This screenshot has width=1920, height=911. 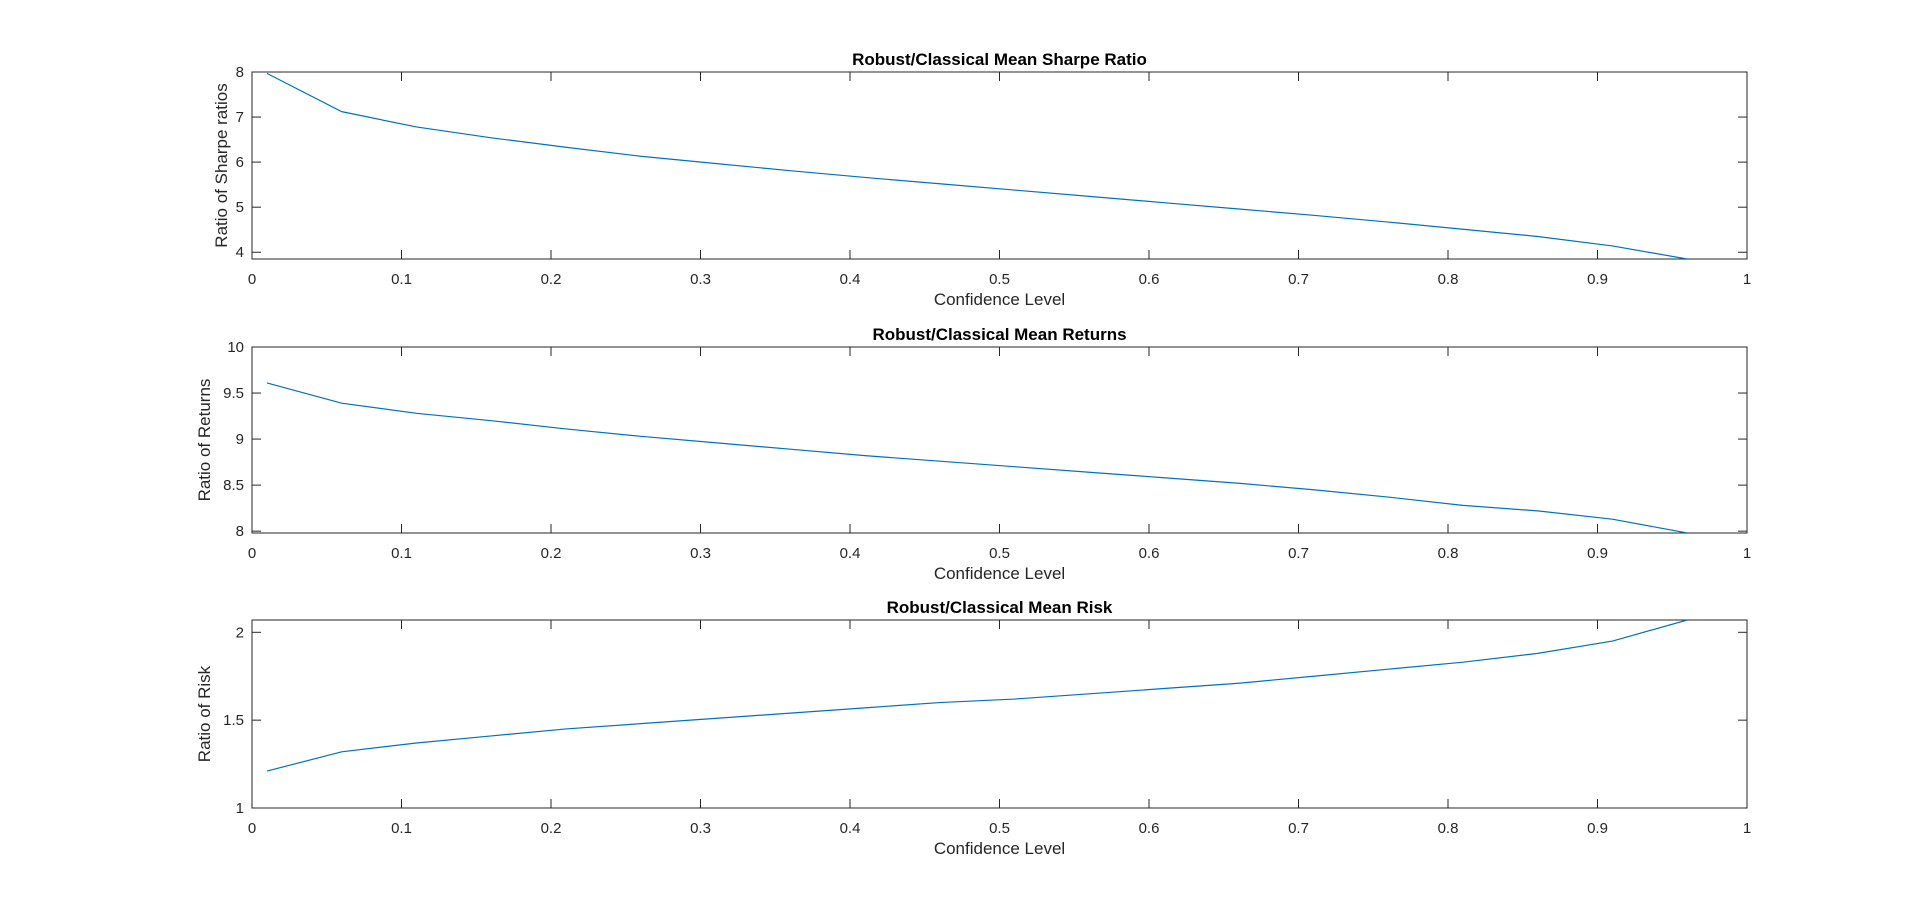 I want to click on y-tick-label: 1, so click(x=240, y=808).